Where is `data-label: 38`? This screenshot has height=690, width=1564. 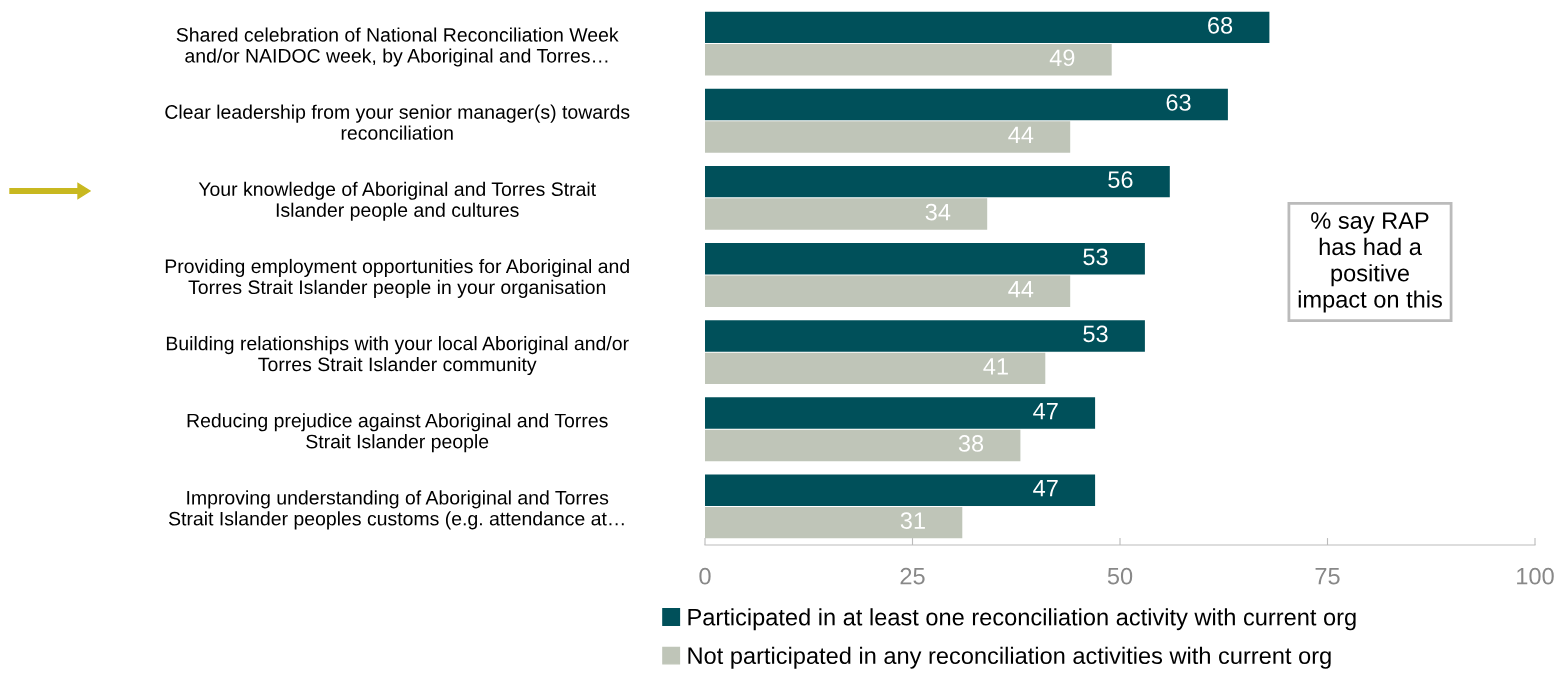 data-label: 38 is located at coordinates (971, 443).